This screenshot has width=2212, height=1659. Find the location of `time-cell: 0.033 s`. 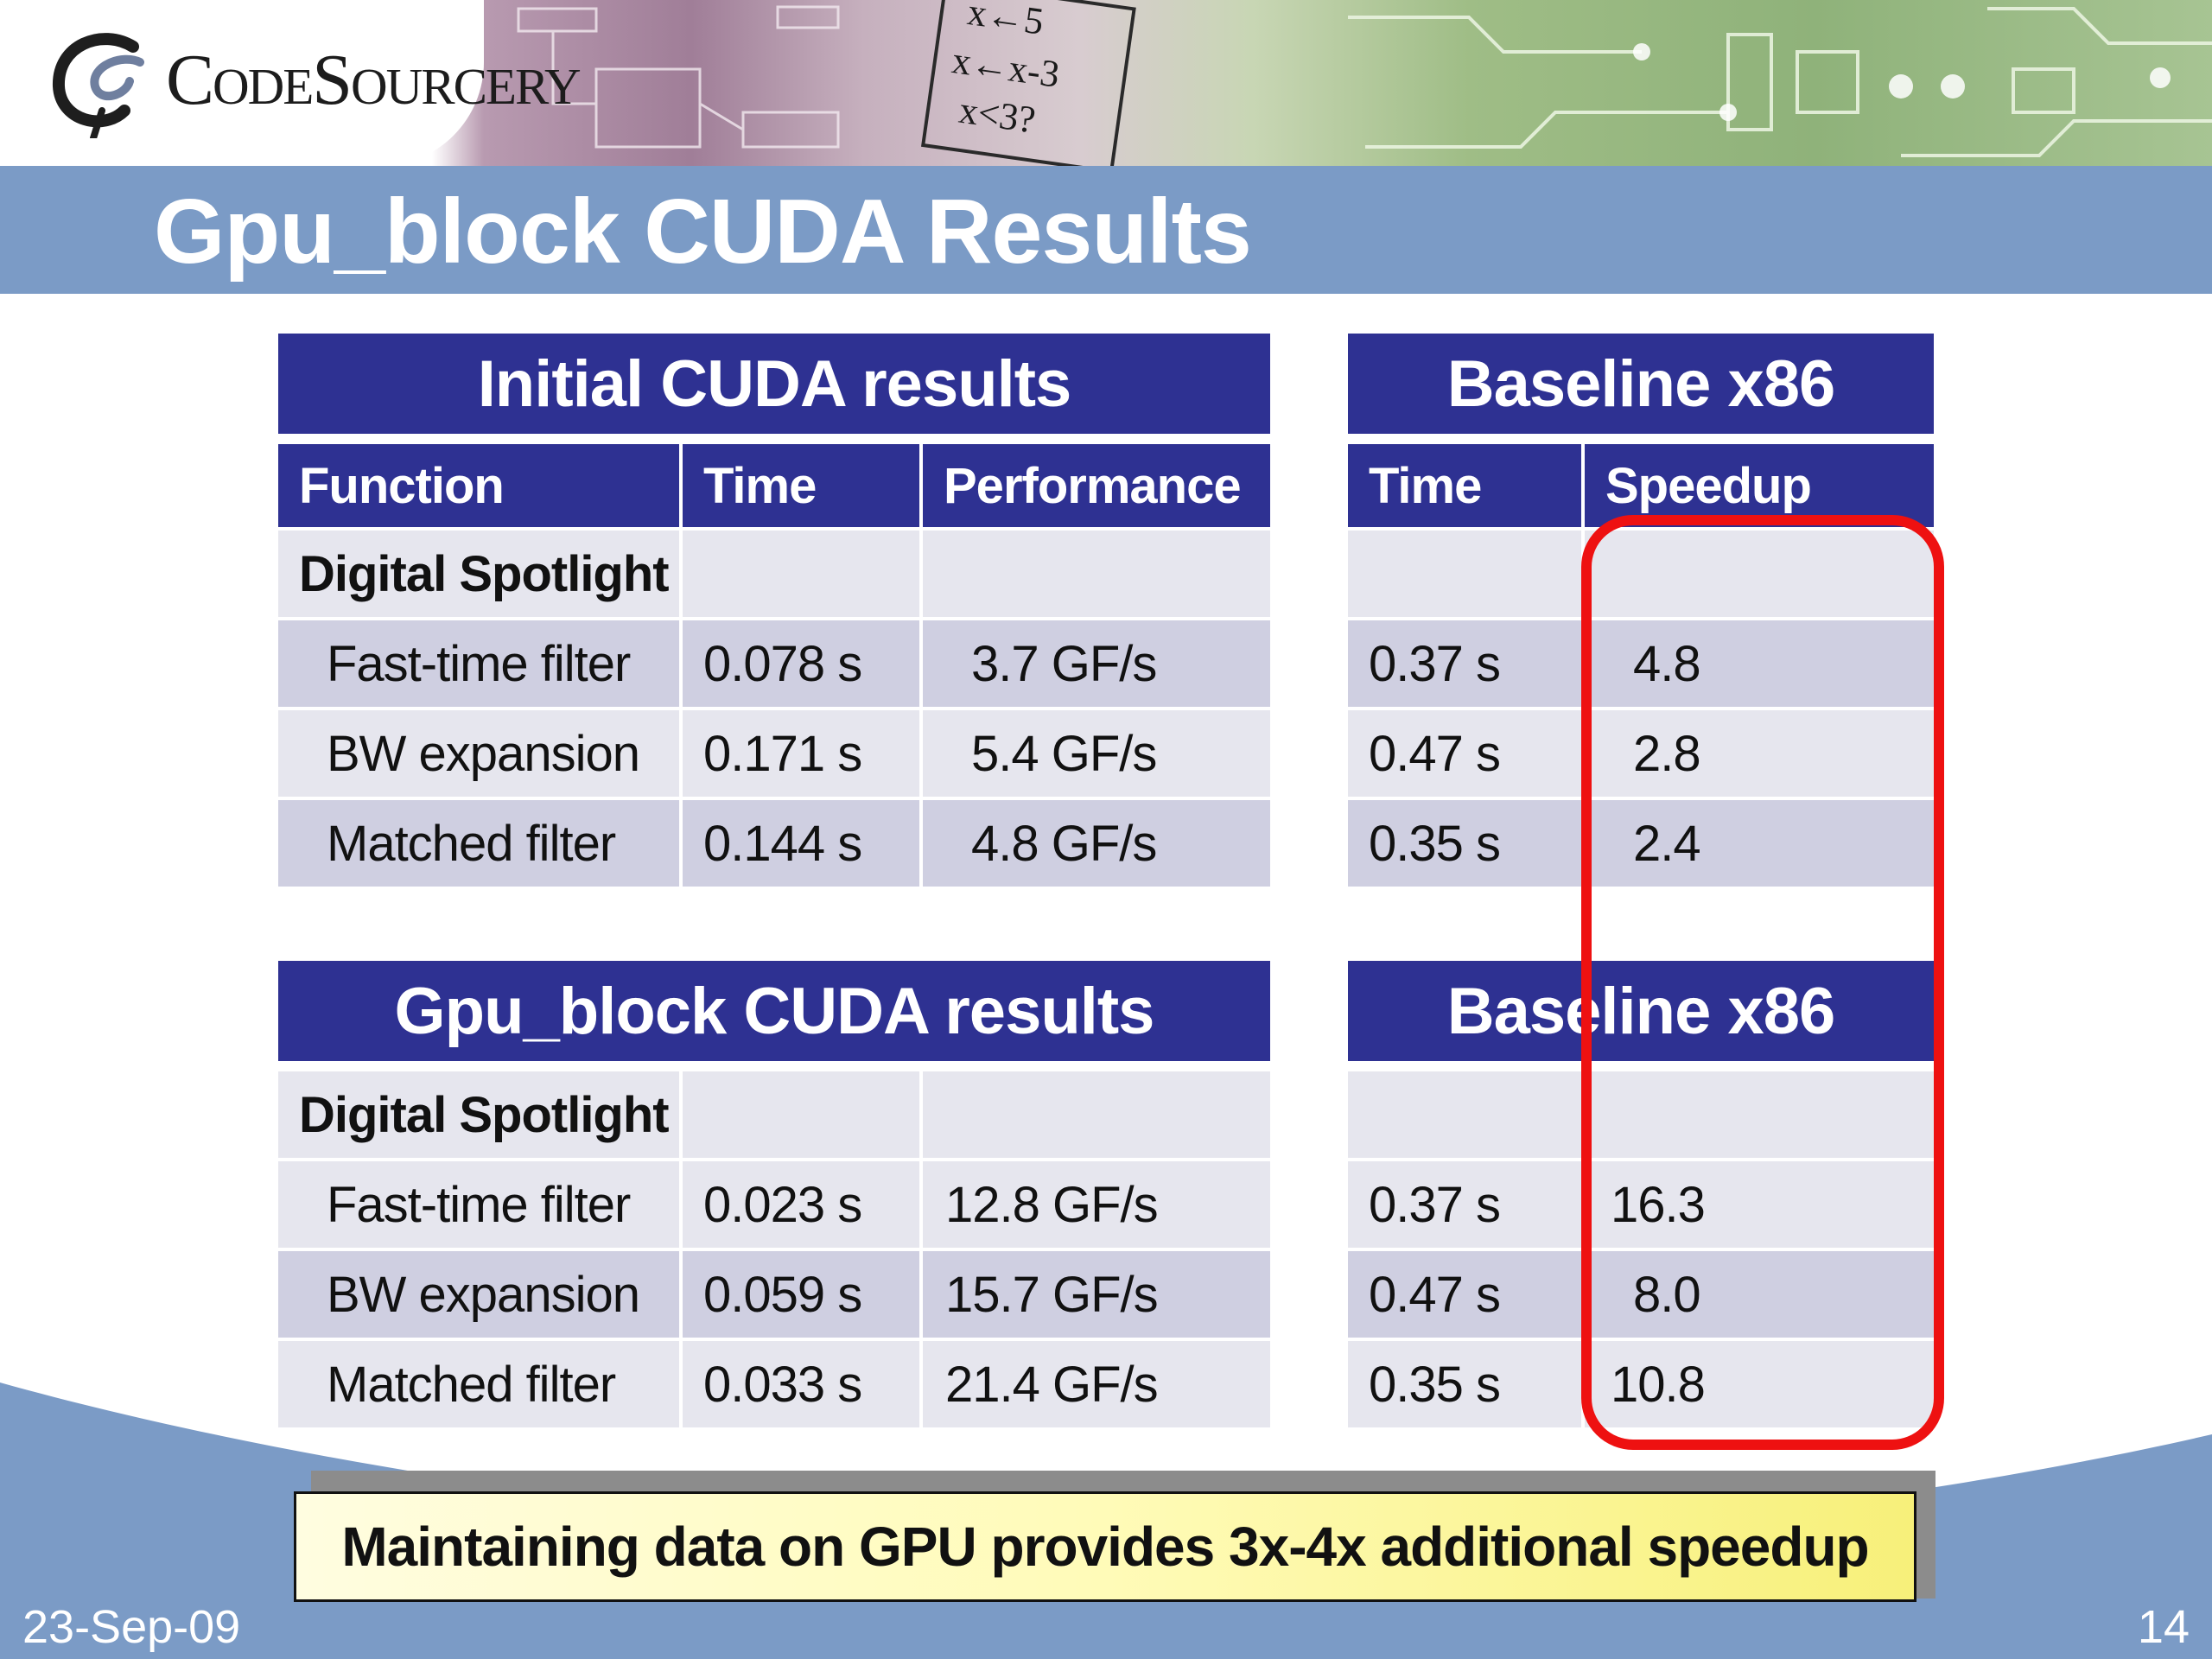

time-cell: 0.033 s is located at coordinates (802, 1385).